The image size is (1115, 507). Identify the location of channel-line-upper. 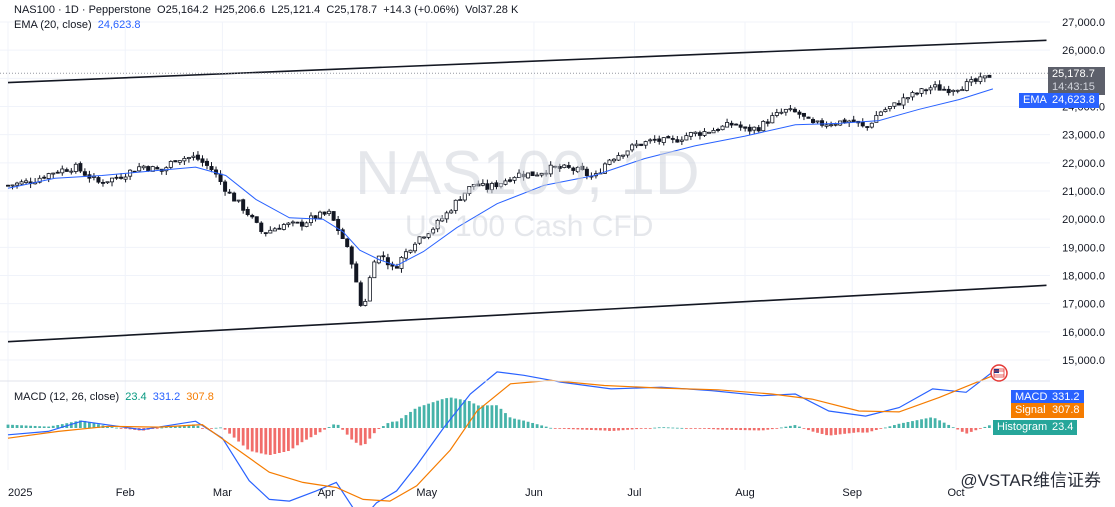
(527, 61).